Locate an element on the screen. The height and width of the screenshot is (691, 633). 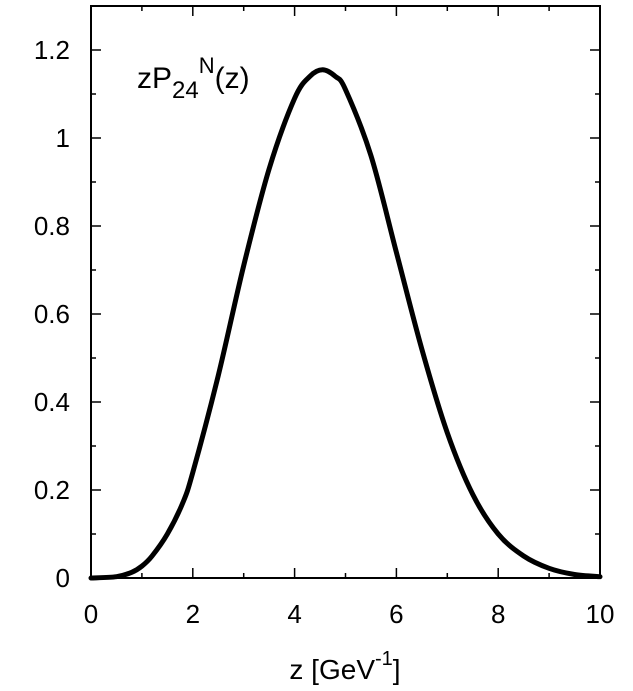
y-tick-label: 1 is located at coordinates (63, 138).